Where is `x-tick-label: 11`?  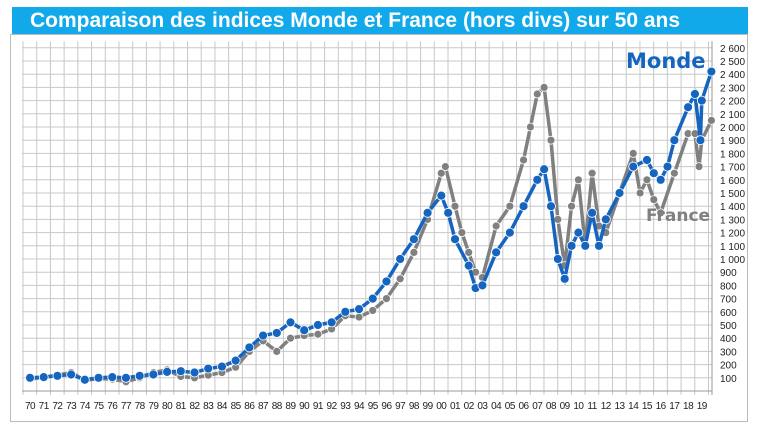 x-tick-label: 11 is located at coordinates (592, 406).